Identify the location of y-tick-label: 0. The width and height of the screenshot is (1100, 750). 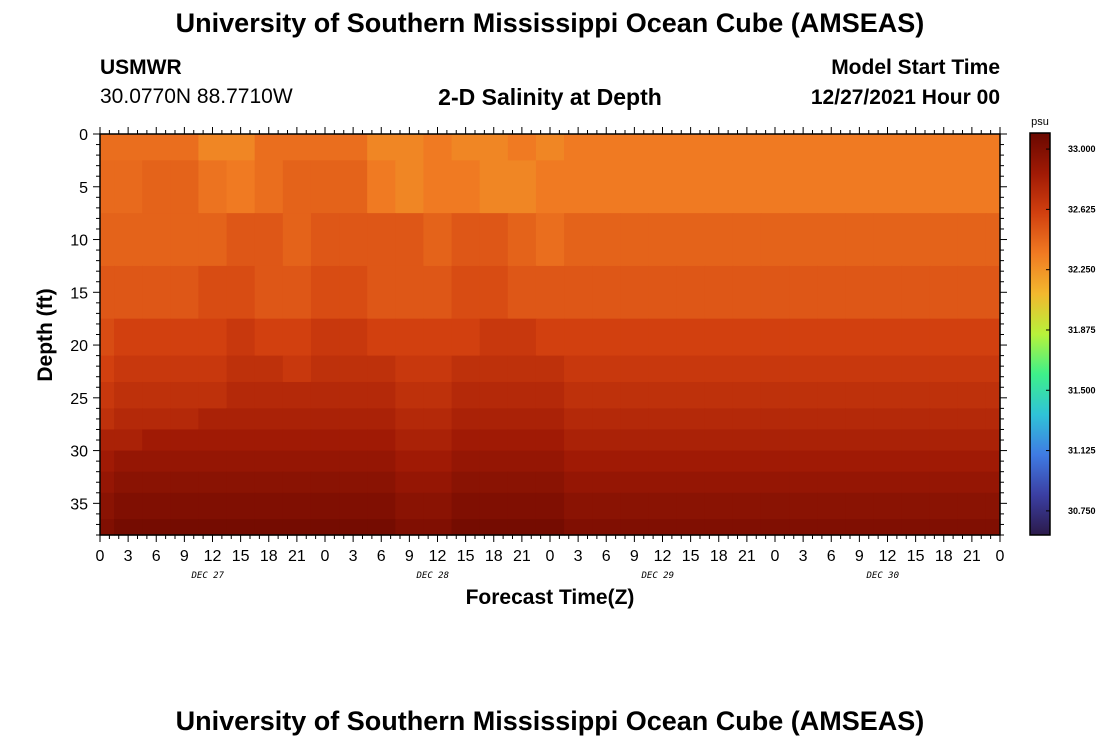
(83, 135).